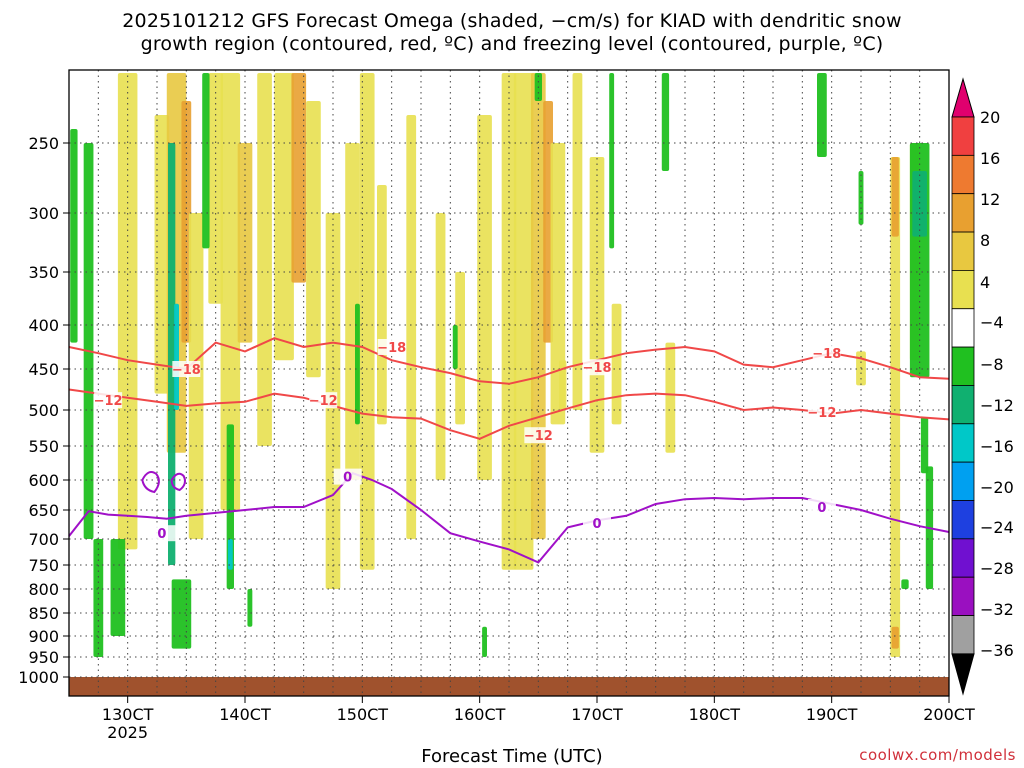 This screenshot has height=768, width=1024. Describe the element at coordinates (985, 282) in the screenshot. I see `colorbar-label-4: 4` at that location.